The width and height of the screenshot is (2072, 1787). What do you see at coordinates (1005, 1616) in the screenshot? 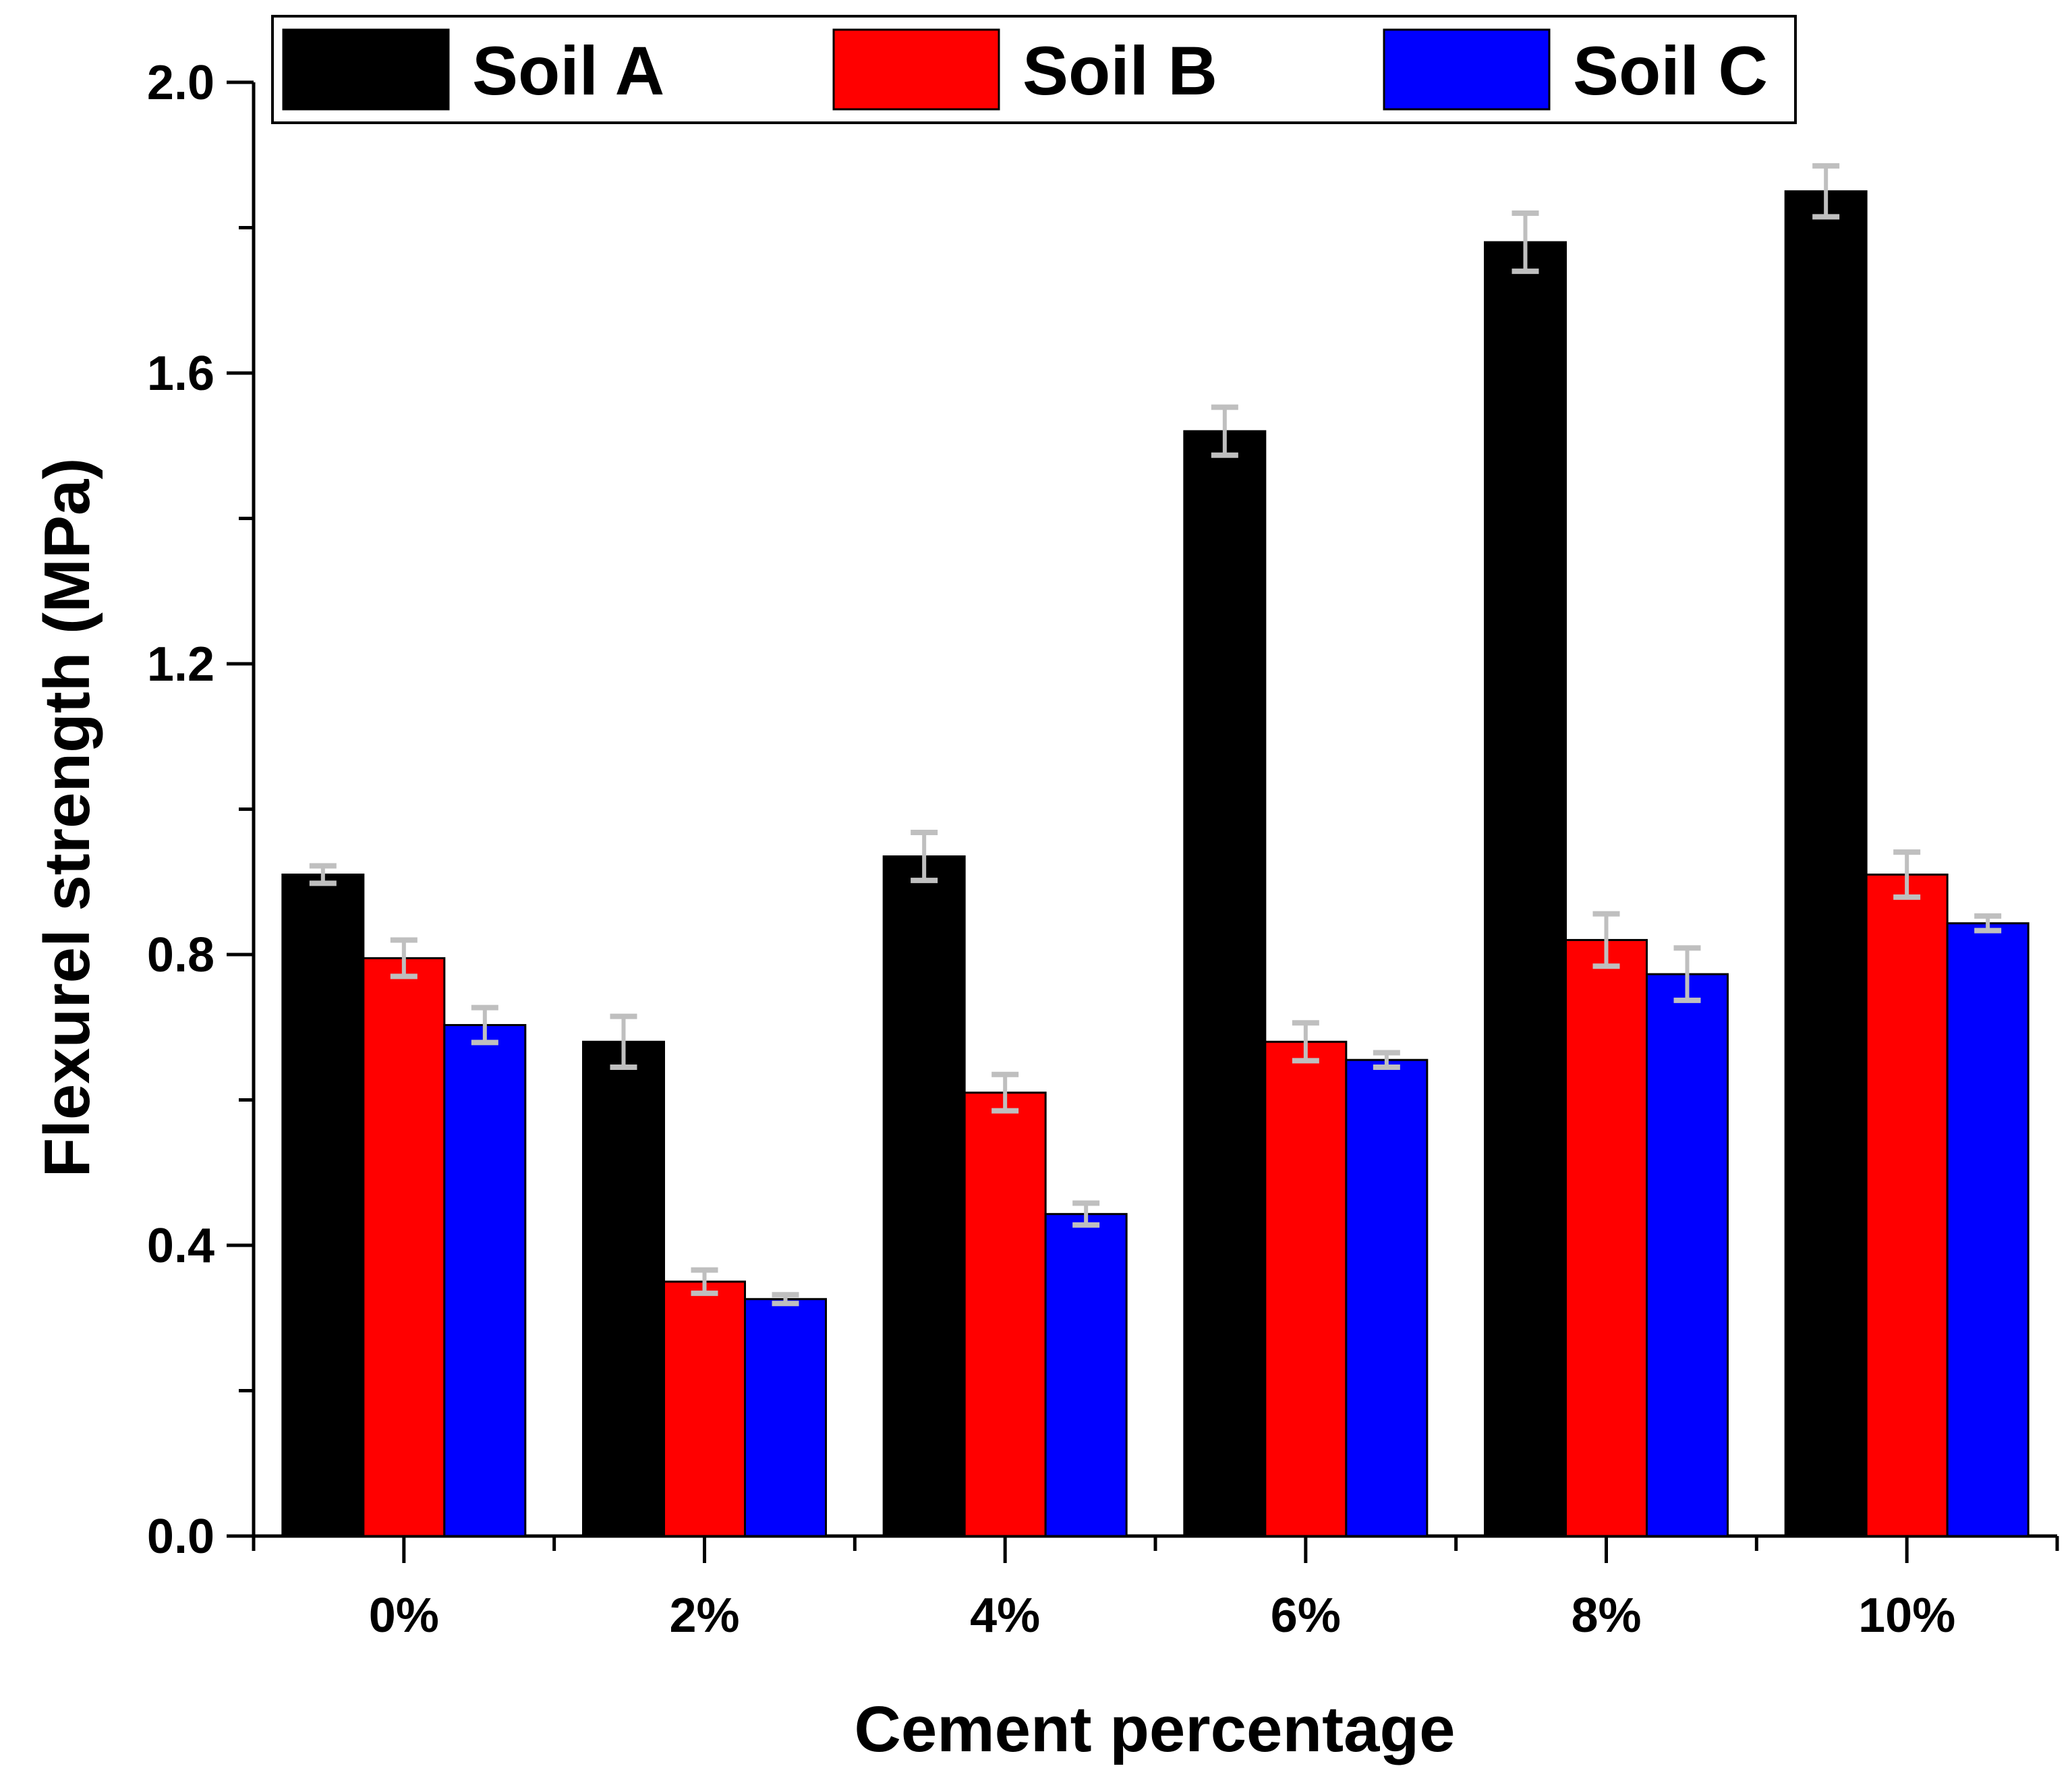
I see `x-tick-label: 4%` at bounding box center [1005, 1616].